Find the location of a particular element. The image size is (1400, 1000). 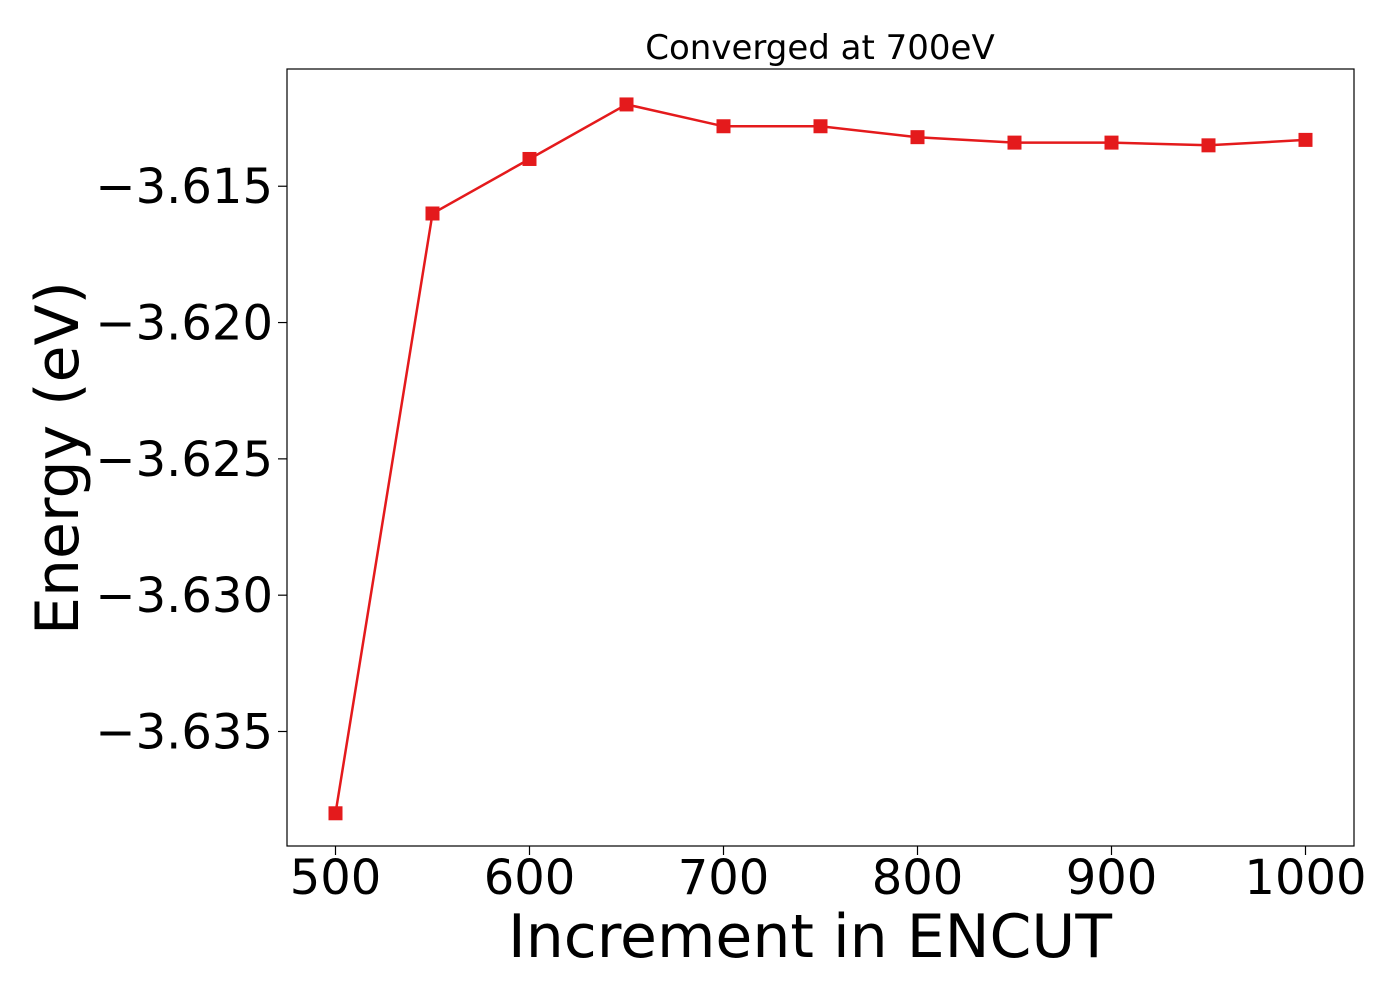

x-tick-label: 800 is located at coordinates (918, 878).